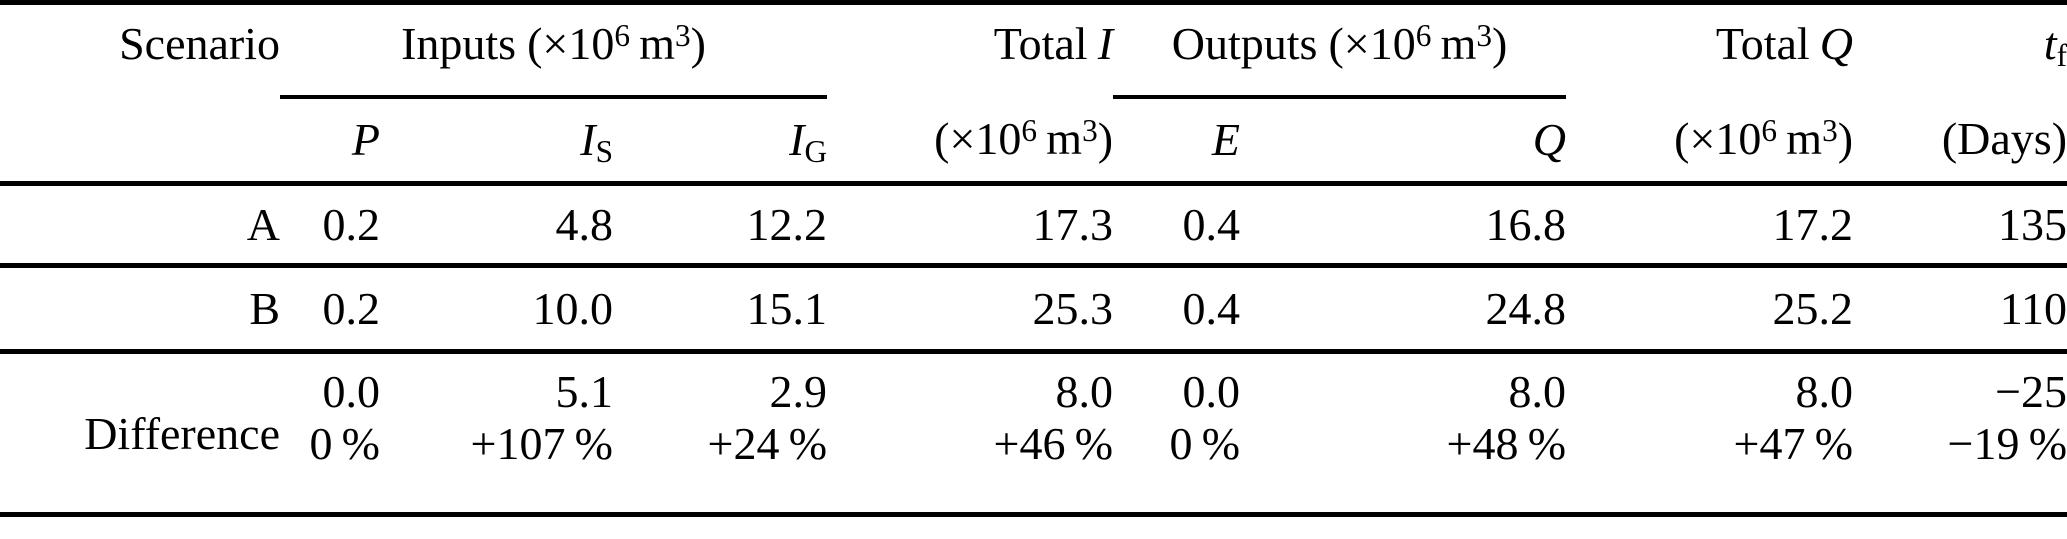 The height and width of the screenshot is (539, 2067). What do you see at coordinates (1710, 225) in the screenshot?
I see `cell-a-total-q: 17.2` at bounding box center [1710, 225].